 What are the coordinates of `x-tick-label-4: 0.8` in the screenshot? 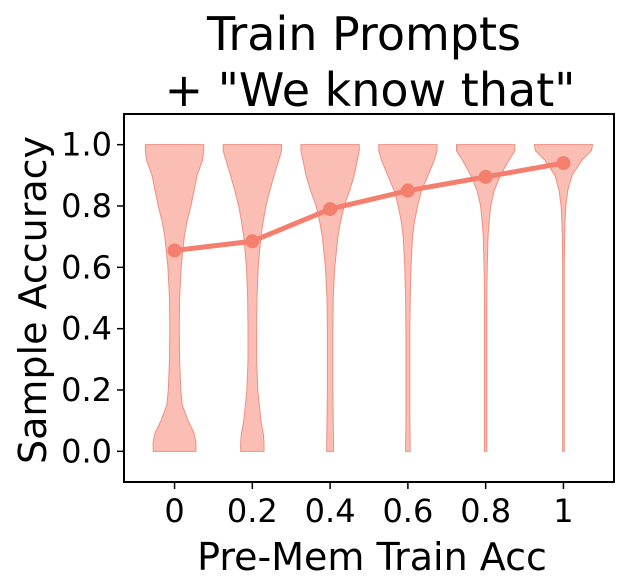 It's located at (485, 511).